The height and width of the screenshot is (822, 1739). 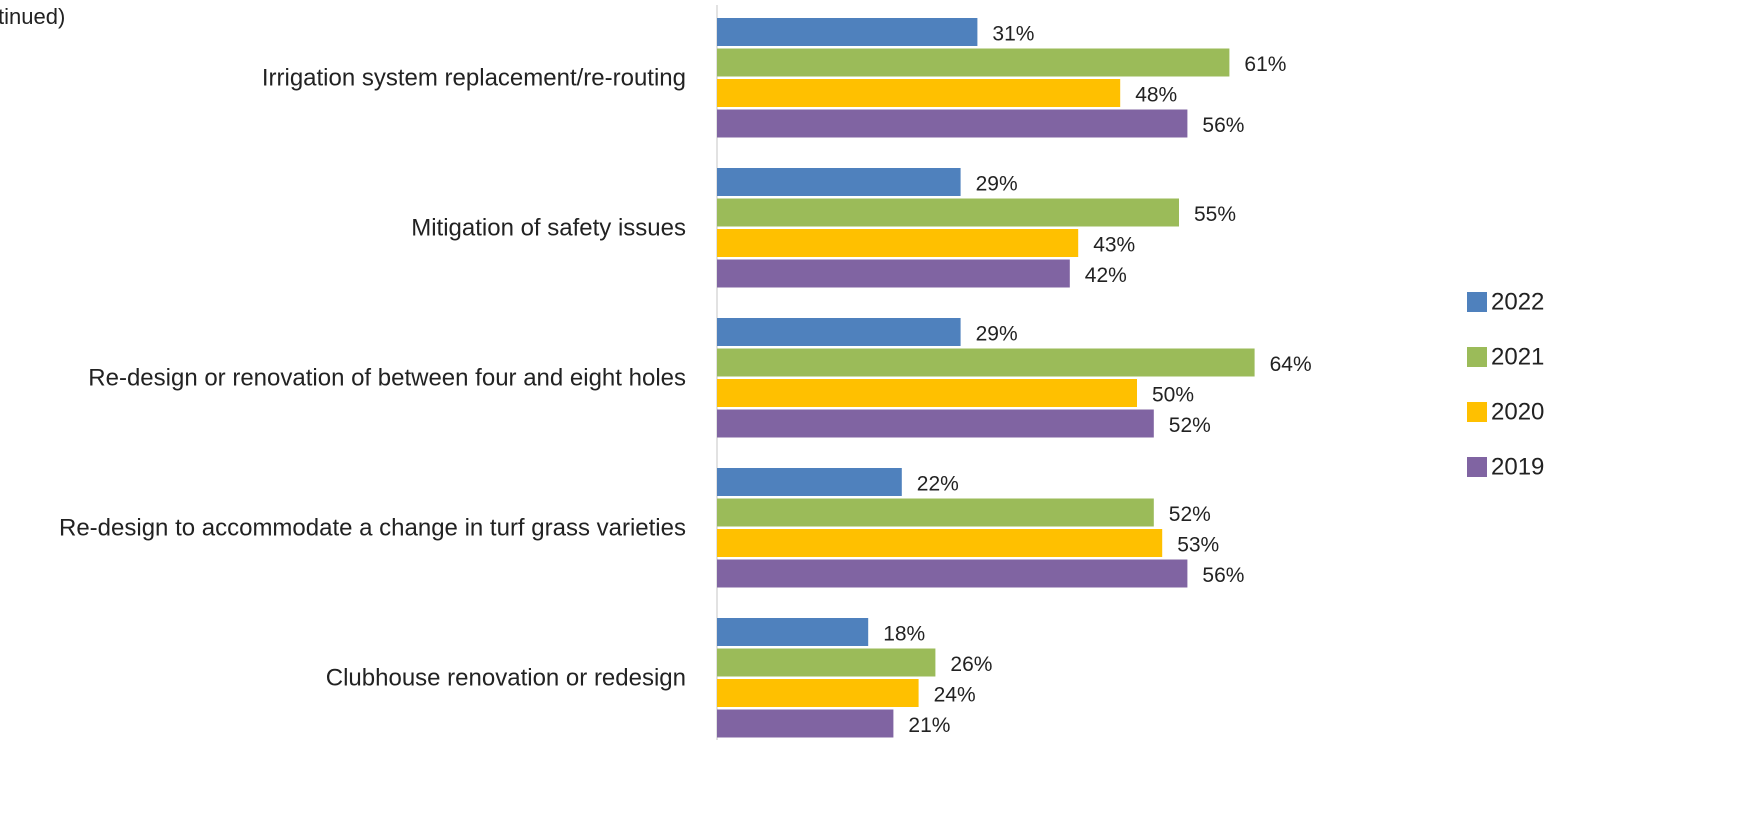 I want to click on data-label: 31%, so click(x=1013, y=34).